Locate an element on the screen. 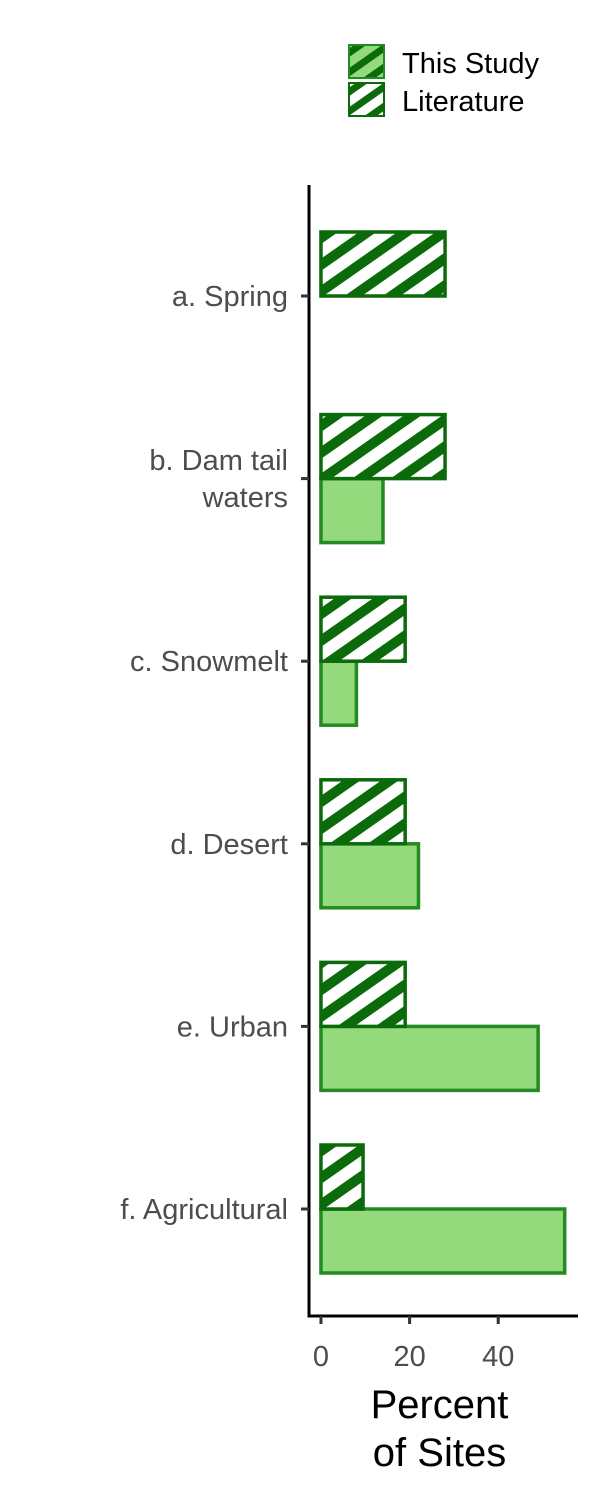 Image resolution: width=600 pixels, height=1500 pixels. y-tick-label: f. Agricultural is located at coordinates (204, 1210).